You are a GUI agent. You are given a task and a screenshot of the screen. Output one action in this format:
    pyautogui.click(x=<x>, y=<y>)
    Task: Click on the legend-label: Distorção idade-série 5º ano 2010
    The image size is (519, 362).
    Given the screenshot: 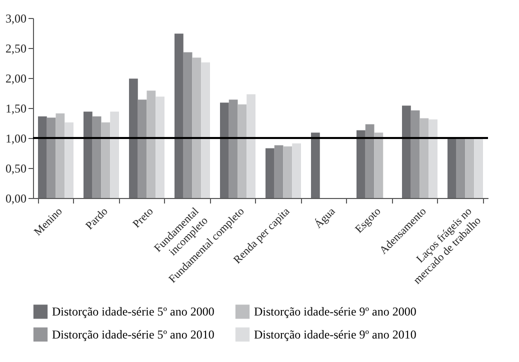 What is the action you would take?
    pyautogui.click(x=133, y=335)
    